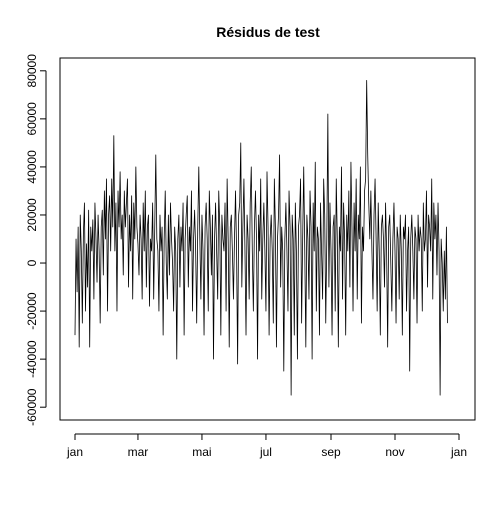  What do you see at coordinates (32, 119) in the screenshot?
I see `y-tick-label: 60000` at bounding box center [32, 119].